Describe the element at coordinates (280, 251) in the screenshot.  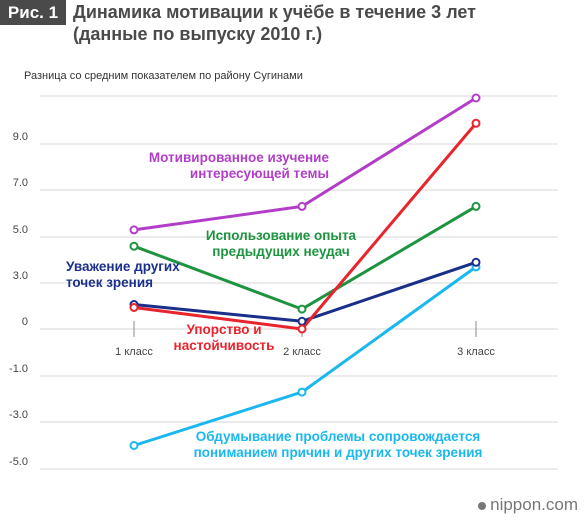
I see `series-label: предыдущих неудач` at that location.